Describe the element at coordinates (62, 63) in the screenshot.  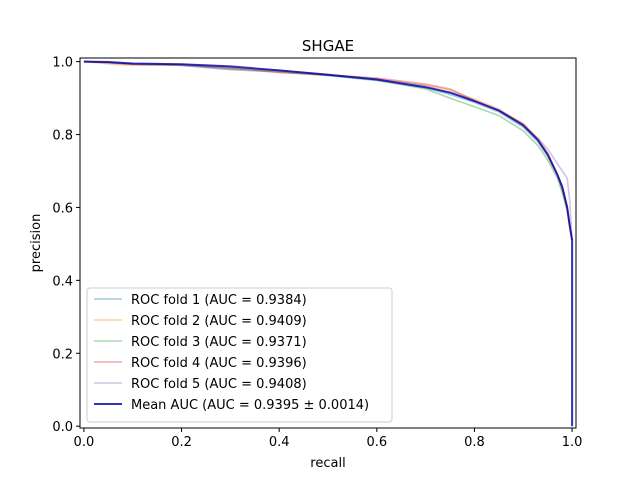
I see `y-tick-label: 1.0` at that location.